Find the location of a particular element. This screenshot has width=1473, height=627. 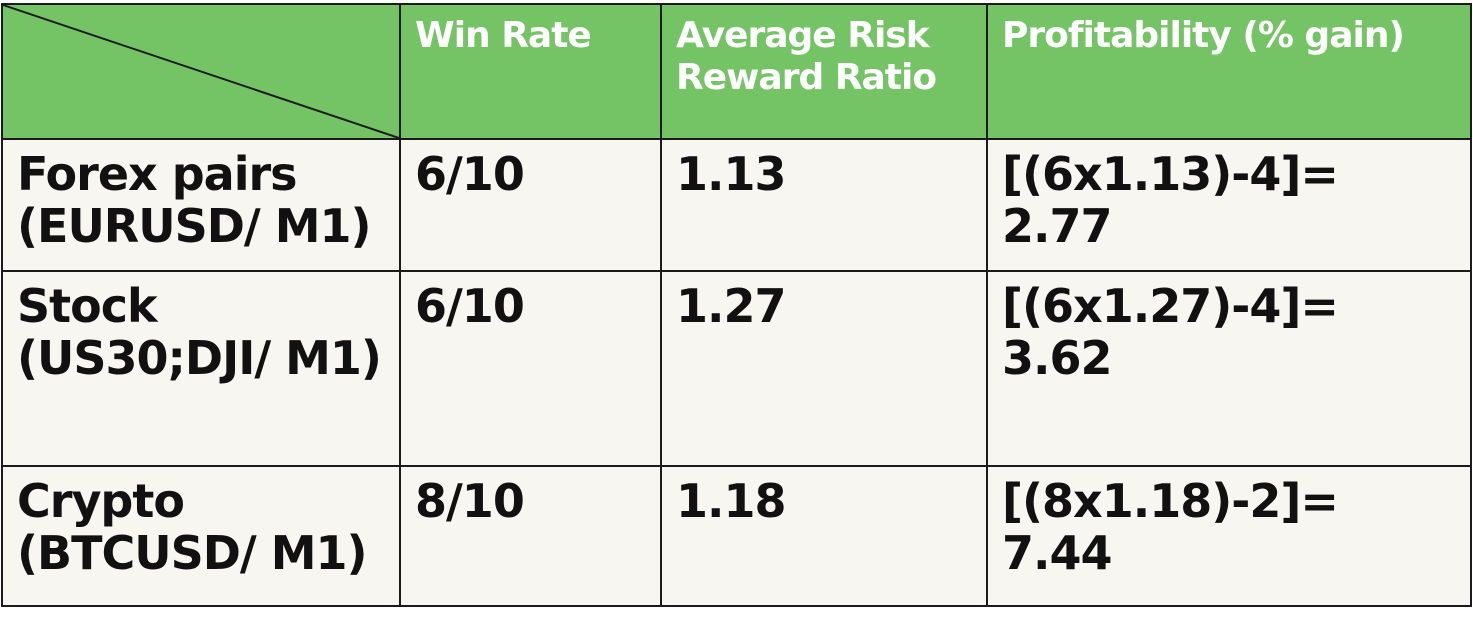

diagonal-divider is located at coordinates (201, 71).